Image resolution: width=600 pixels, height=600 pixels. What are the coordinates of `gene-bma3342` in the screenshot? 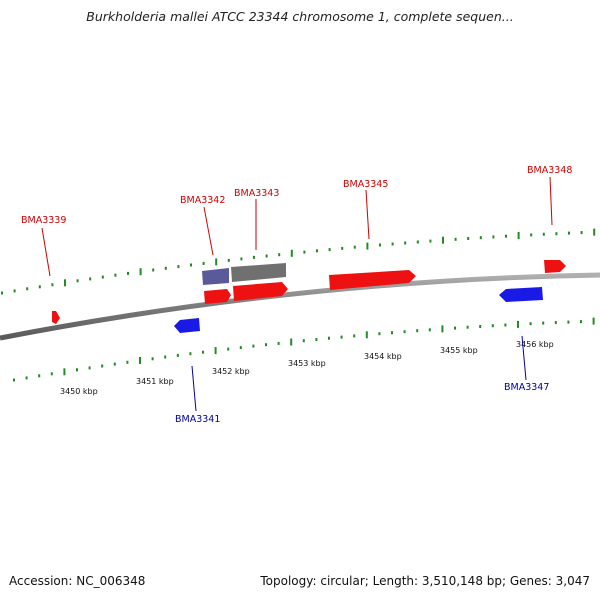 It's located at (217, 296).